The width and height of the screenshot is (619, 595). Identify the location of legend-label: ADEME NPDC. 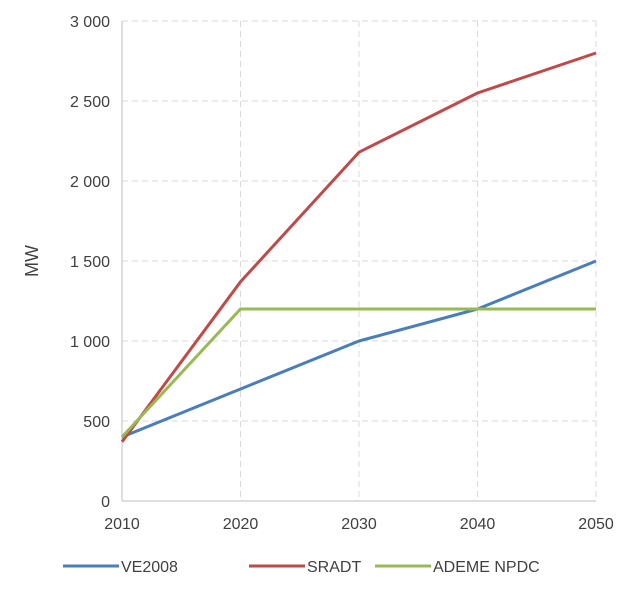
(486, 567).